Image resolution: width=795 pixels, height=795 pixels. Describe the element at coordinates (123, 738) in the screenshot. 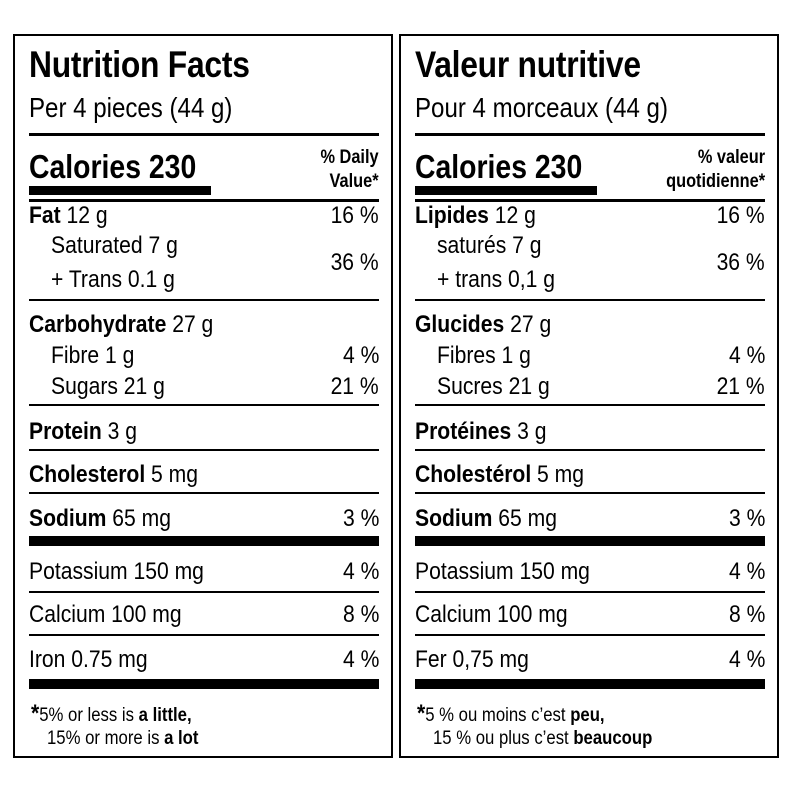

I see `footnote-line-2: 15% or more is a lot` at that location.